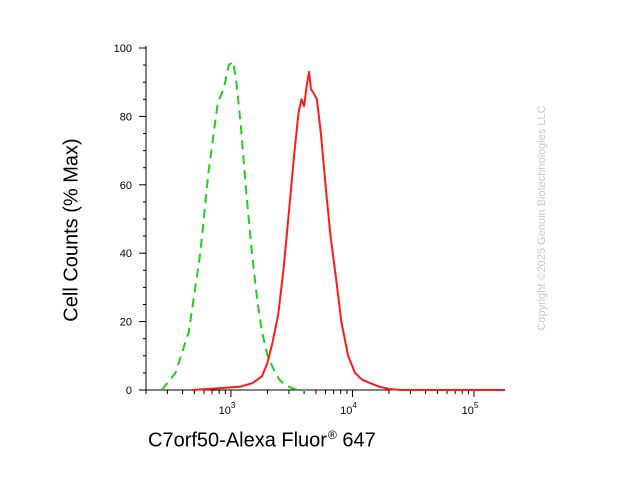 This screenshot has height=478, width=628. What do you see at coordinates (126, 254) in the screenshot?
I see `y-tick-label: 40` at bounding box center [126, 254].